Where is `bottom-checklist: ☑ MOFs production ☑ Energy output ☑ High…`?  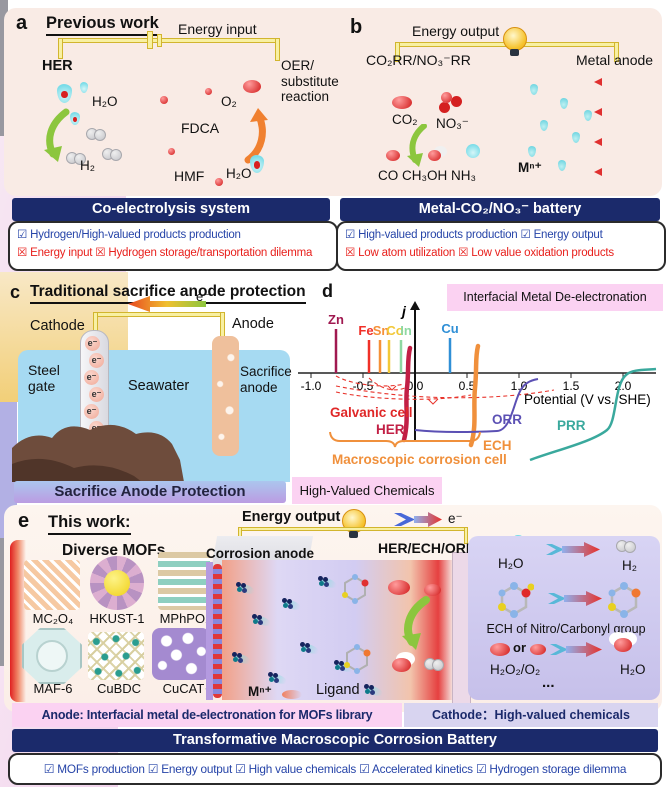 bottom-checklist: ☑ MOFs production ☑ Energy output ☑ High… is located at coordinates (335, 769).